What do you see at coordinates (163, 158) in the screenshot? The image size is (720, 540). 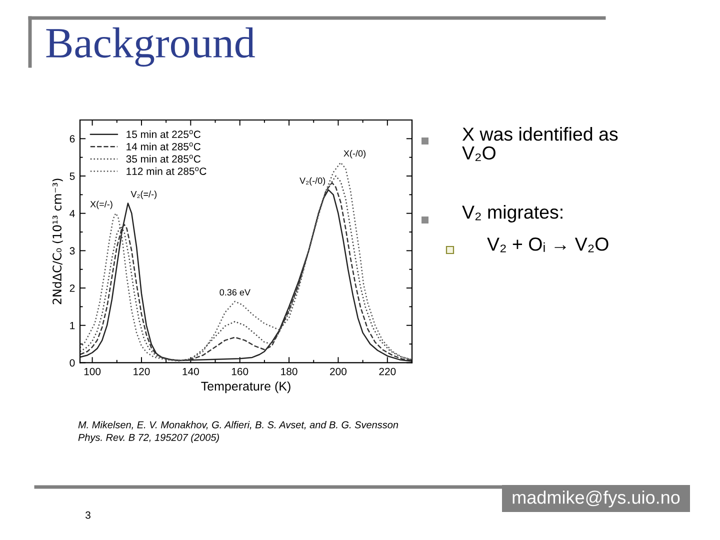 I see `legend-label: 35 min at 285$^{o}$C` at bounding box center [163, 158].